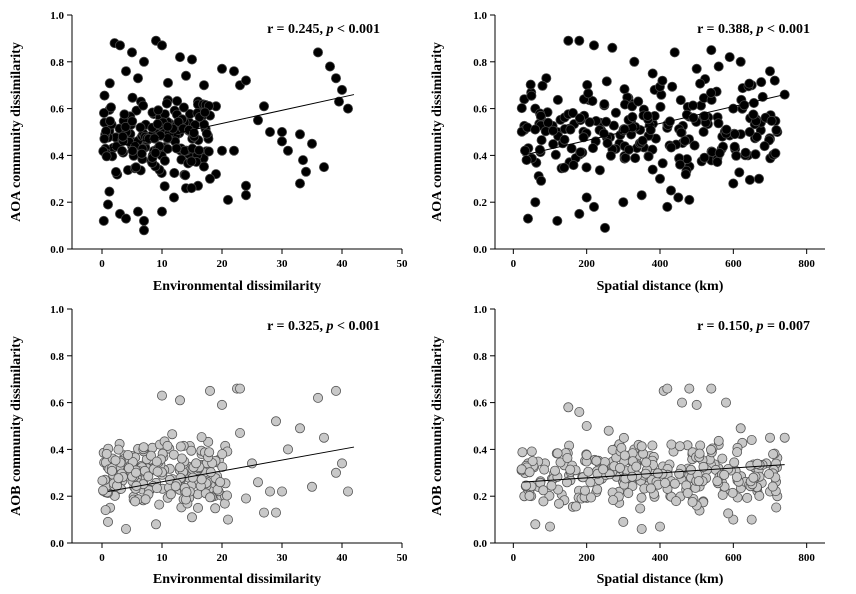  I want to click on x-tick-label: 600, so click(733, 558).